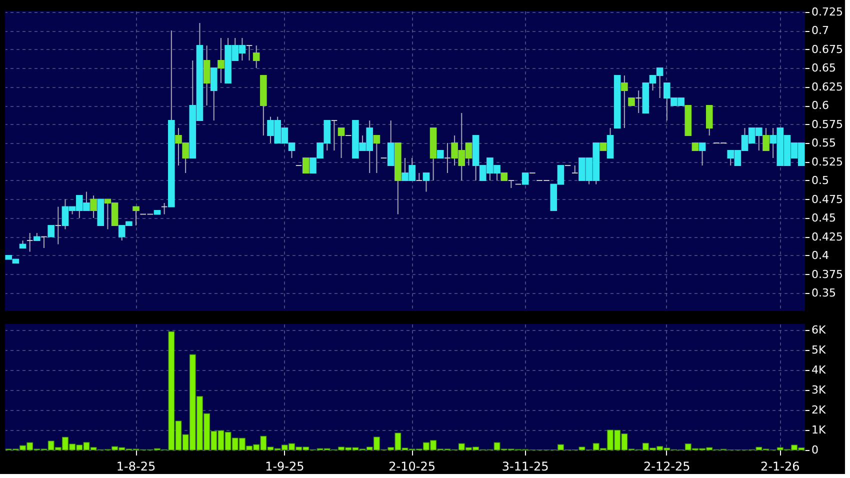 This screenshot has width=850, height=478. What do you see at coordinates (819, 370) in the screenshot?
I see `y-tick-label: 4K` at bounding box center [819, 370].